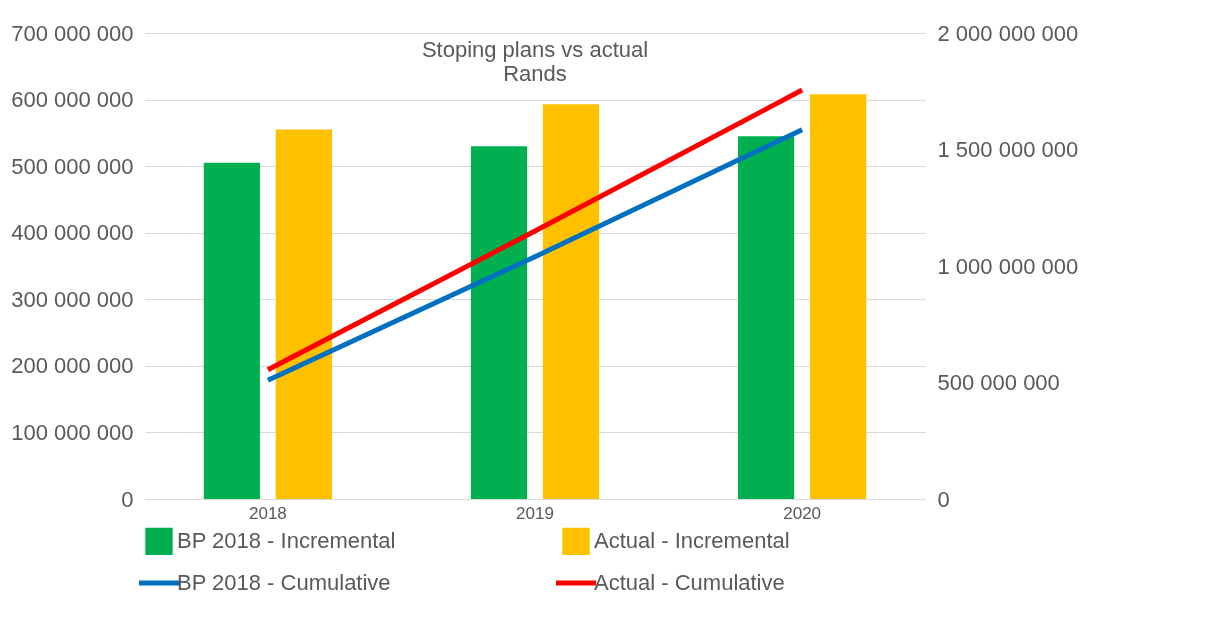  I want to click on x-tick-label: 2018, so click(267, 513).